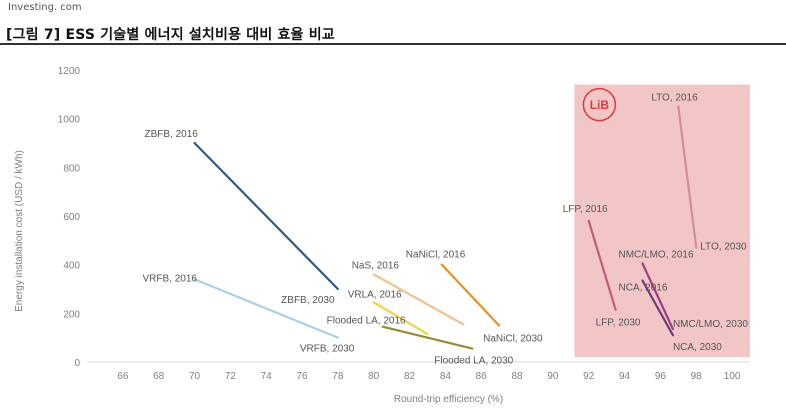 The width and height of the screenshot is (786, 411). I want to click on lib-region, so click(662, 221).